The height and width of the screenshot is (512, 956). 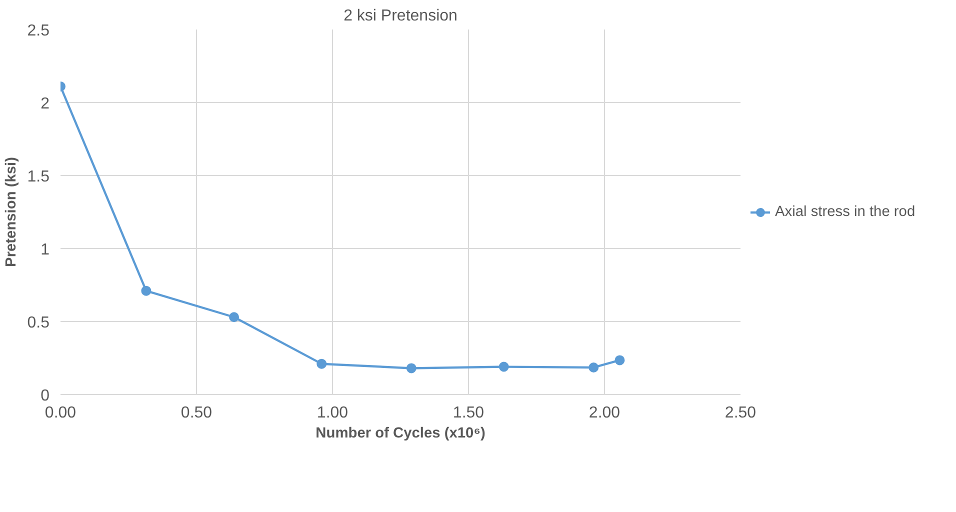 What do you see at coordinates (401, 434) in the screenshot?
I see `x-axis-title: Number of Cycles (x10⁶)` at bounding box center [401, 434].